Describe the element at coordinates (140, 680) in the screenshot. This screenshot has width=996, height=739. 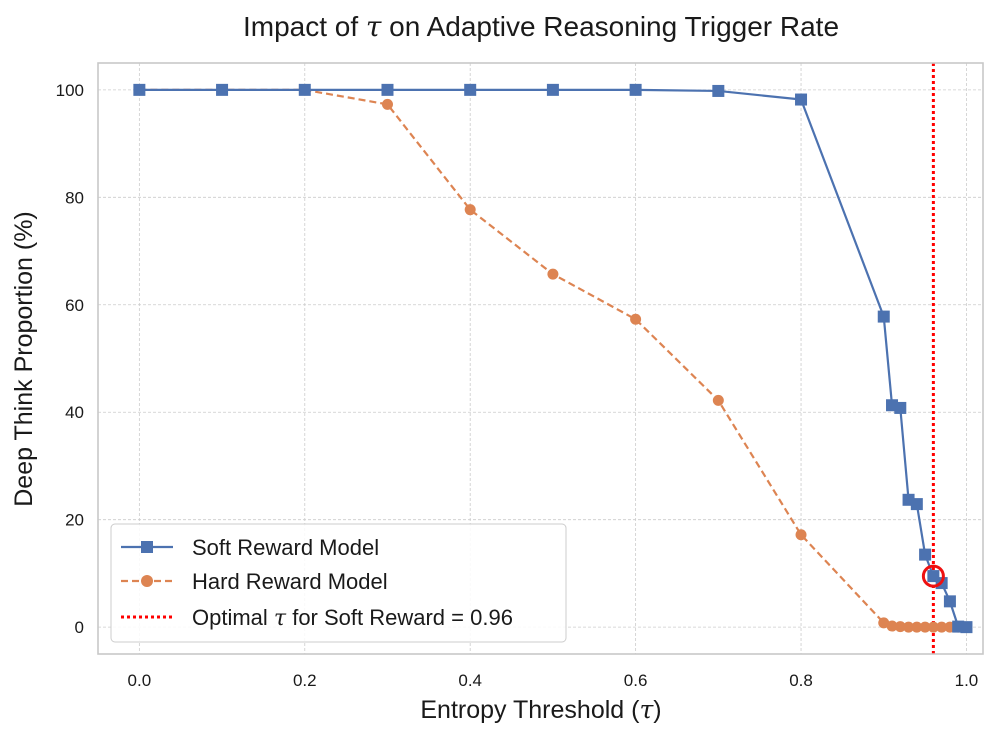
I see `x-tick-label: 0.0` at that location.